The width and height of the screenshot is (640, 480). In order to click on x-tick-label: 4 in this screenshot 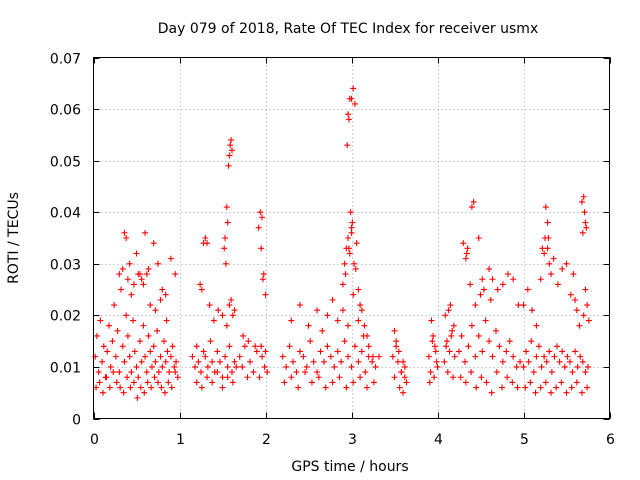, I will do `click(438, 440)`.